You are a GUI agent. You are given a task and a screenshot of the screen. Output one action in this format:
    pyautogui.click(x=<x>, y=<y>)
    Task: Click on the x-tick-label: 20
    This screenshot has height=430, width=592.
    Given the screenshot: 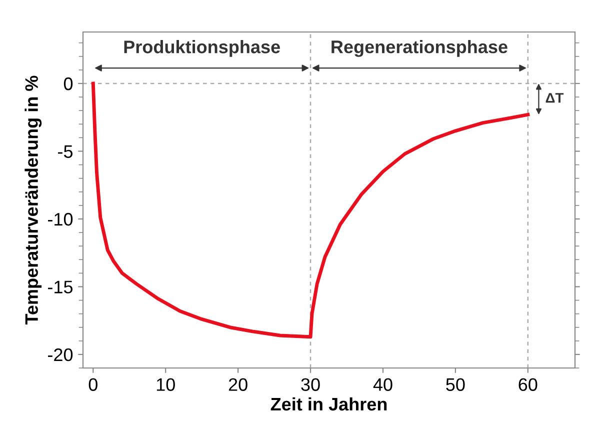 What is the action you would take?
    pyautogui.click(x=238, y=384)
    